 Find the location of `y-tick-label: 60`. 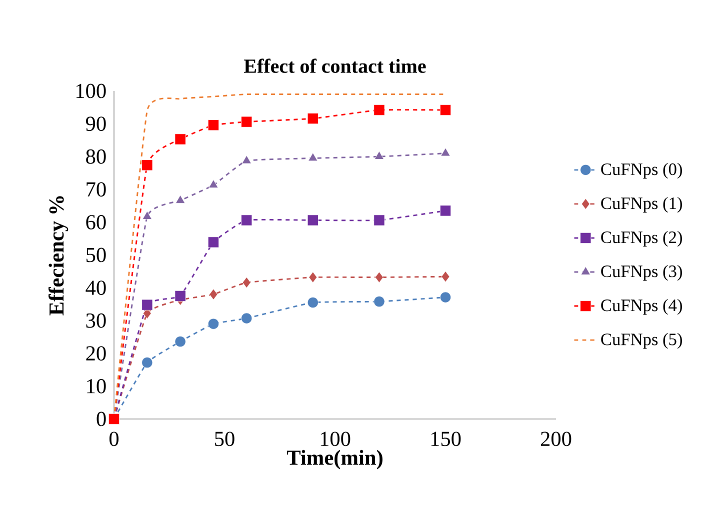

y-tick-label: 60 is located at coordinates (96, 222).